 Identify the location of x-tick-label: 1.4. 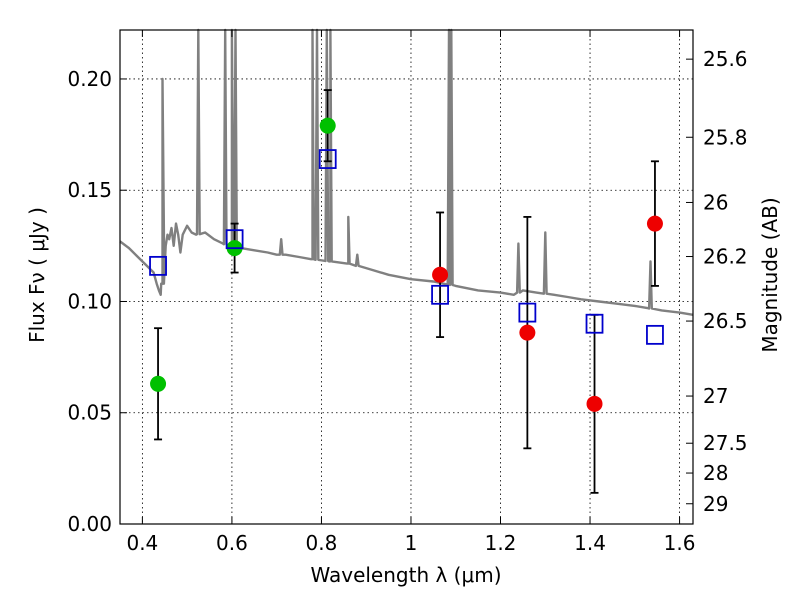
(590, 543).